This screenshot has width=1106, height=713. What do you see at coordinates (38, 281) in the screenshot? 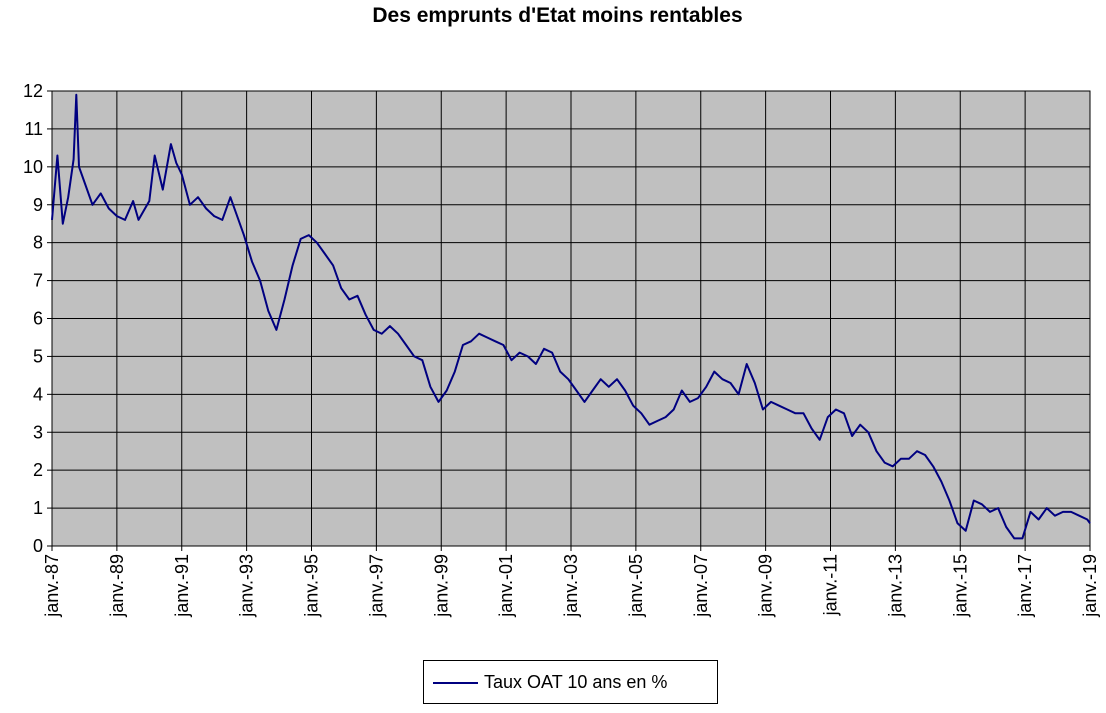
I see `y-tick-label: 7` at bounding box center [38, 281].